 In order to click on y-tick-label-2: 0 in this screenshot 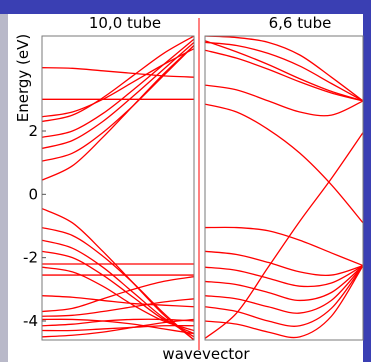, I will do `click(33, 194)`.